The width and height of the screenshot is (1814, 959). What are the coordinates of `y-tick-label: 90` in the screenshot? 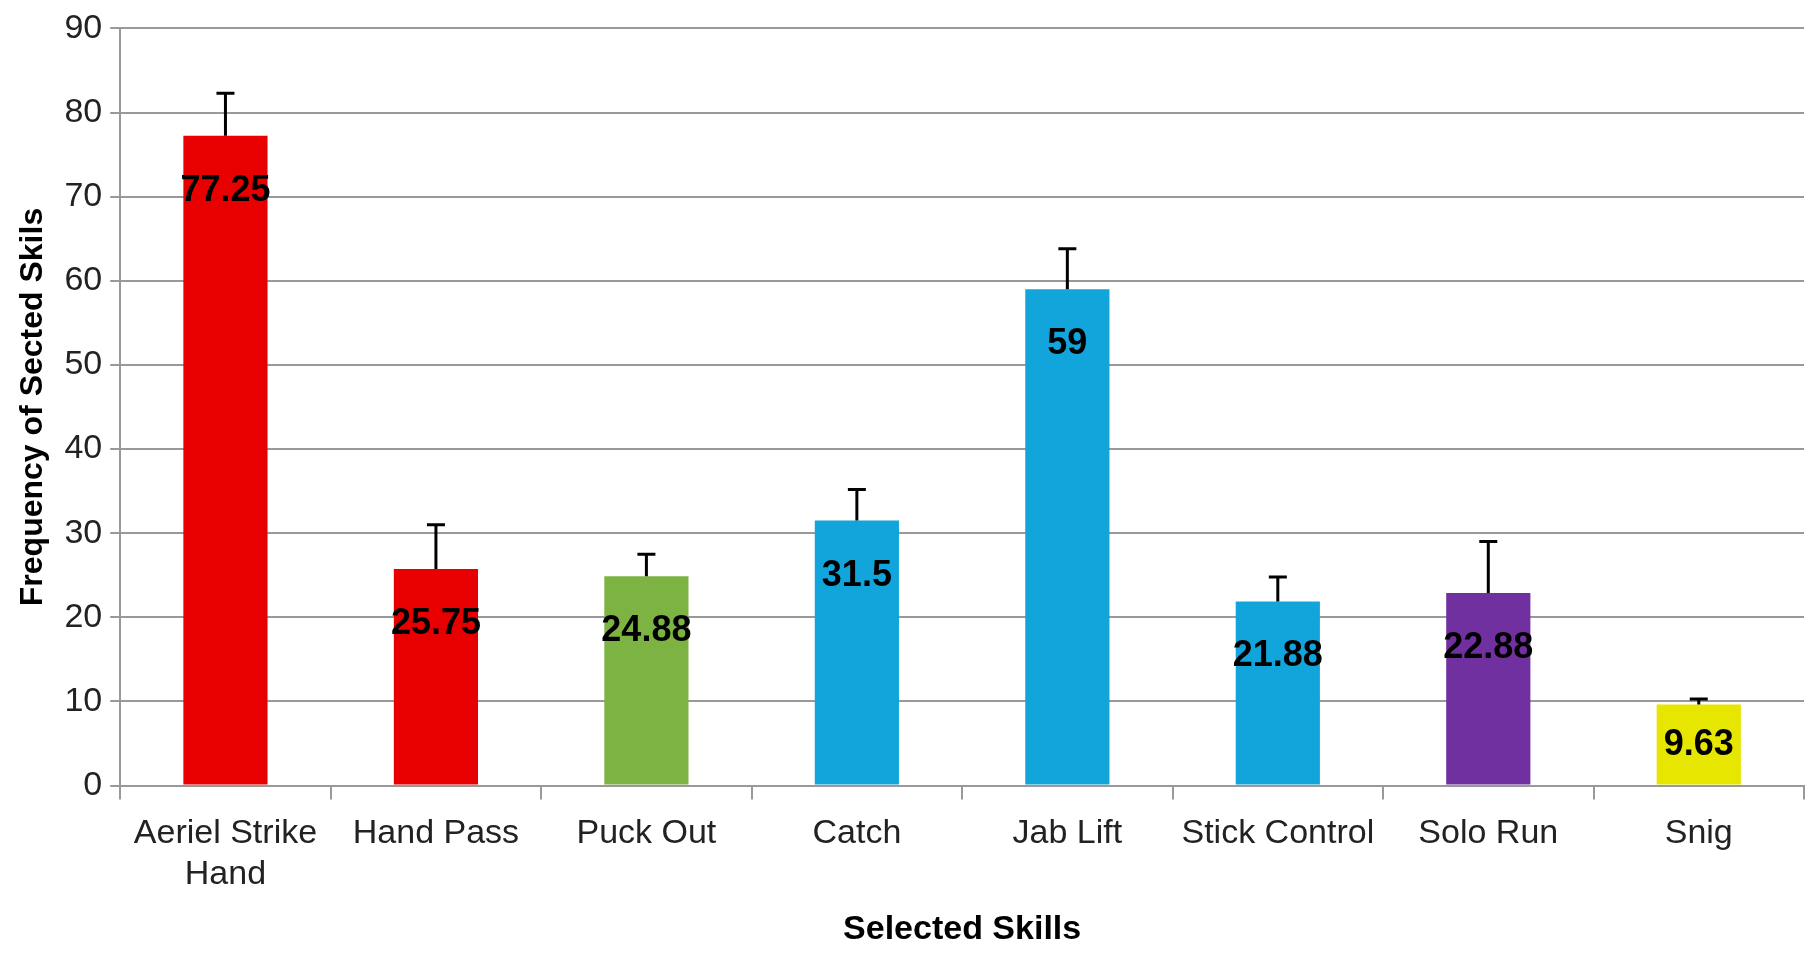 It's located at (83, 25).